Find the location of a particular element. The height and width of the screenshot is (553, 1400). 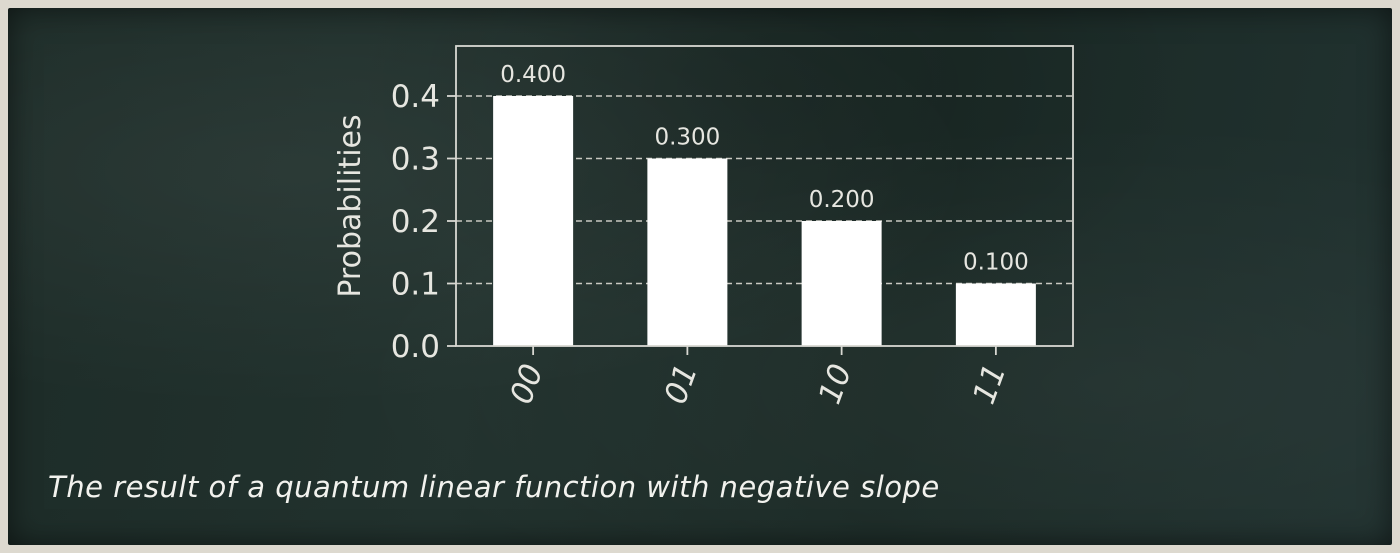

data-labels: 0.400 0.300 0.200 0.100 is located at coordinates (764, 169).